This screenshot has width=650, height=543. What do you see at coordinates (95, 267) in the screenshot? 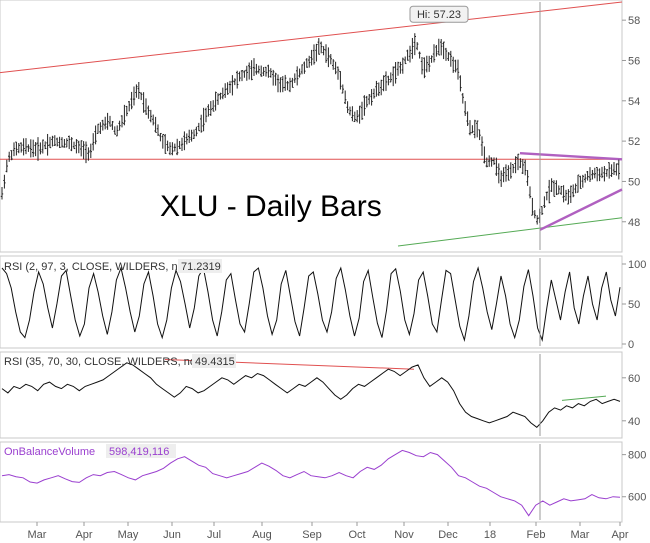
I see `rsi-short-label: RSI (2, 97, 3, CLOSE, WILDERS, no)` at bounding box center [95, 267].